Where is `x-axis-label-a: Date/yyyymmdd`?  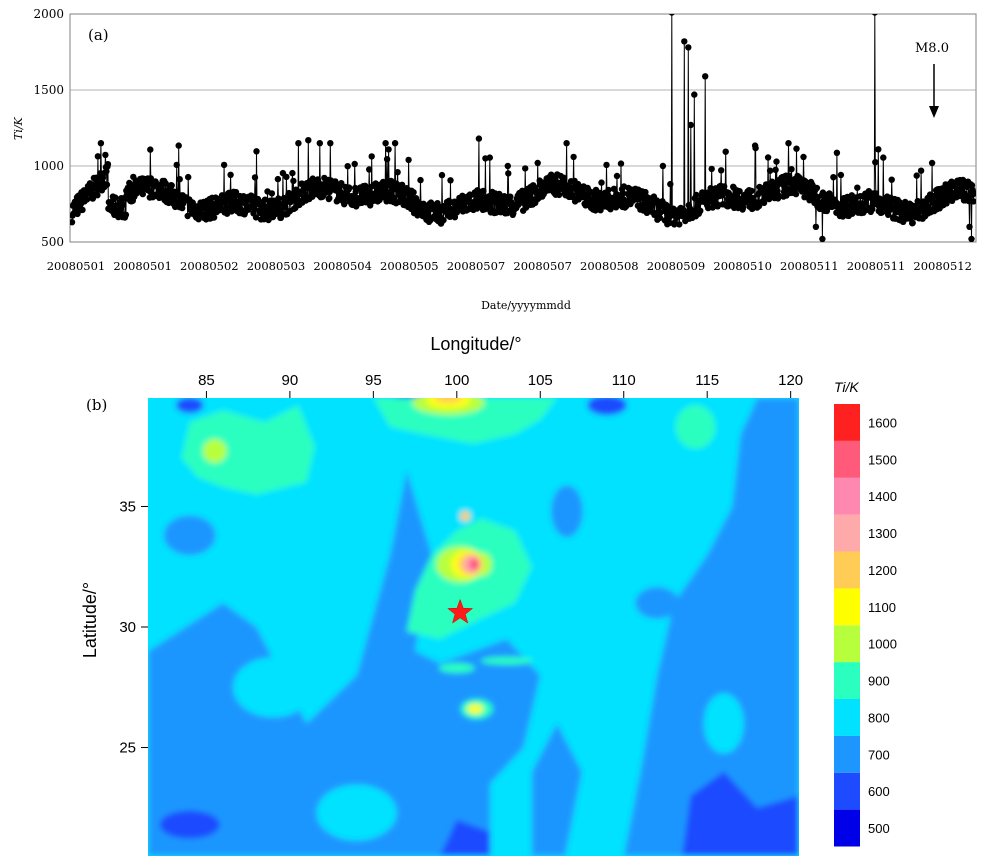 x-axis-label-a: Date/yyyymmdd is located at coordinates (526, 305).